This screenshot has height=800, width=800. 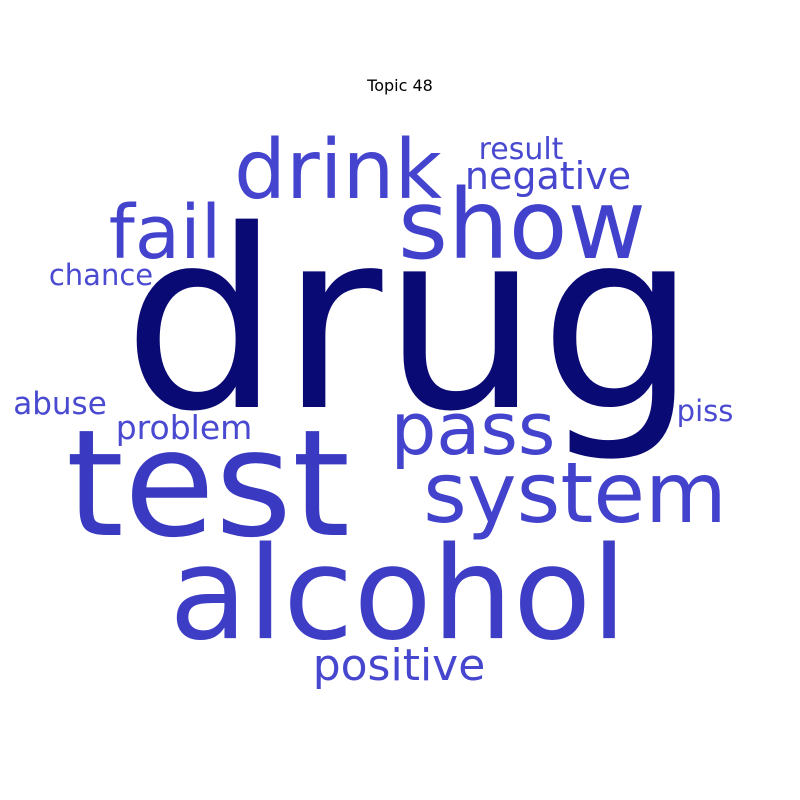 What do you see at coordinates (165, 233) in the screenshot?
I see `word-fail: fail` at bounding box center [165, 233].